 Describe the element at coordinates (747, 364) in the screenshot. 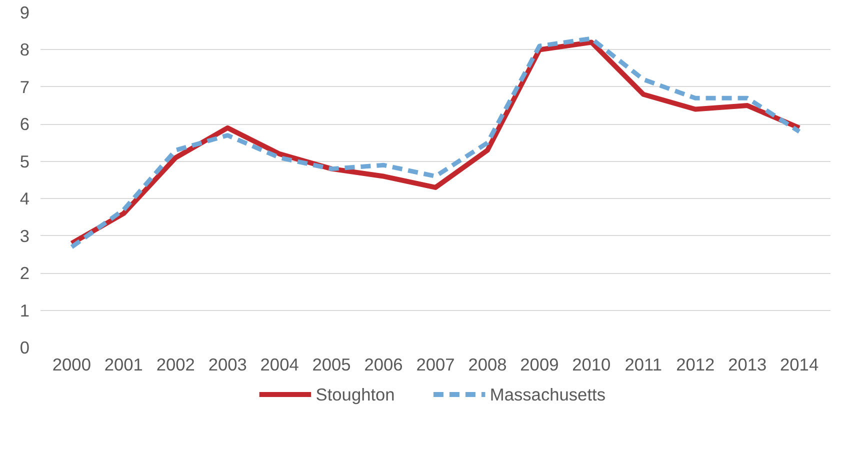

I see `x-tick-label: 2013` at that location.